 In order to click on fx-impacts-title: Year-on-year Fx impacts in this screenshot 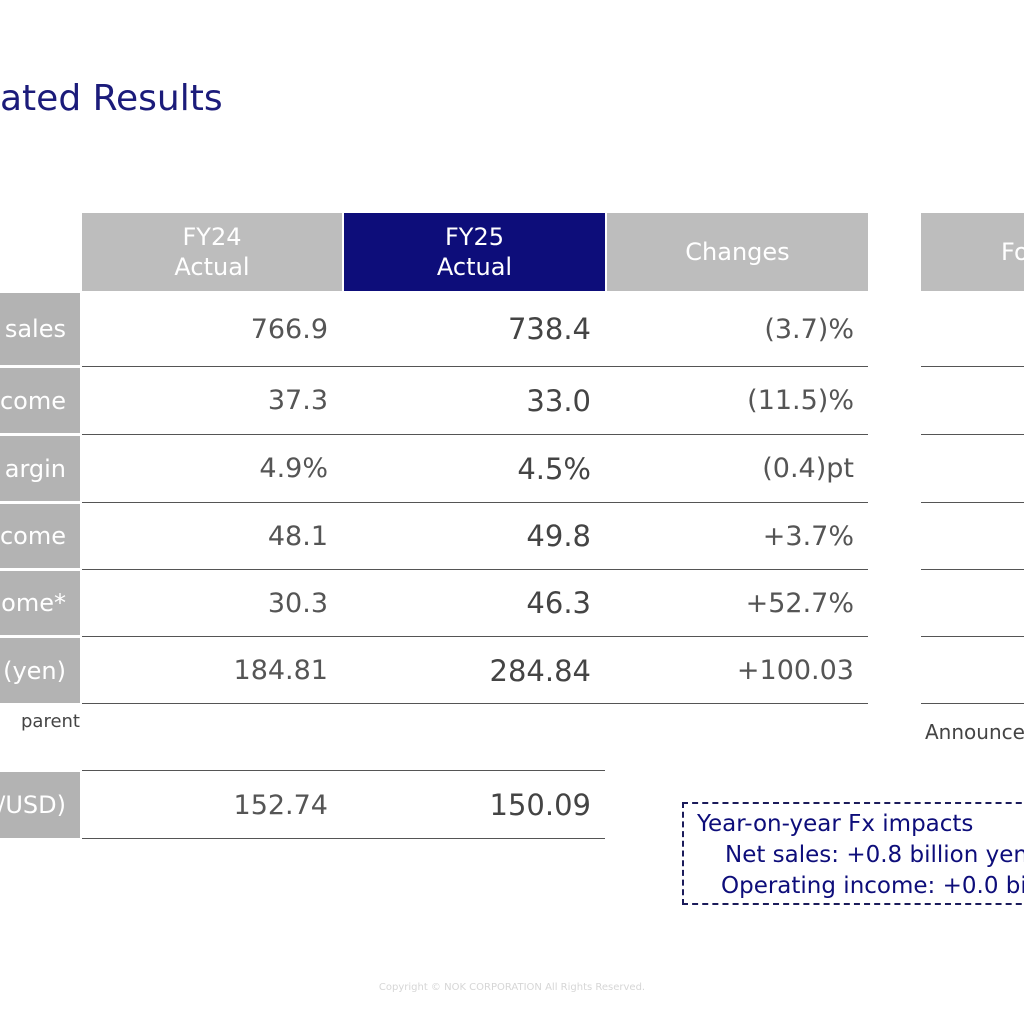, I will do `click(835, 824)`.